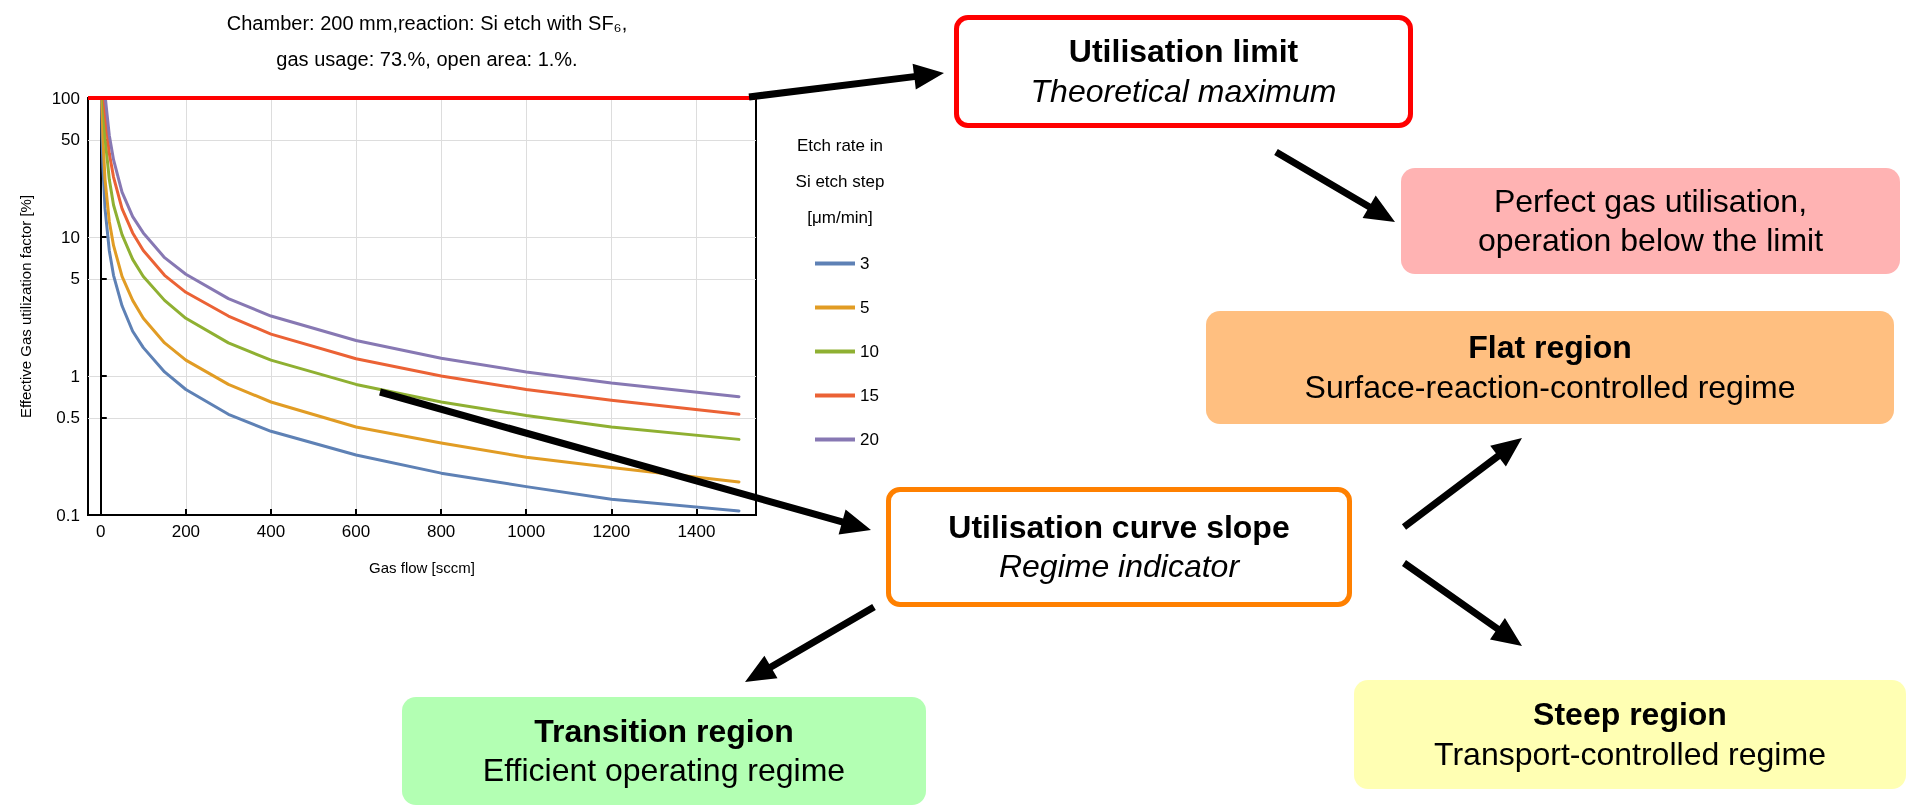  Describe the element at coordinates (1119, 546) in the screenshot. I see `text: Utilisation curve slope Regime indicator` at that location.